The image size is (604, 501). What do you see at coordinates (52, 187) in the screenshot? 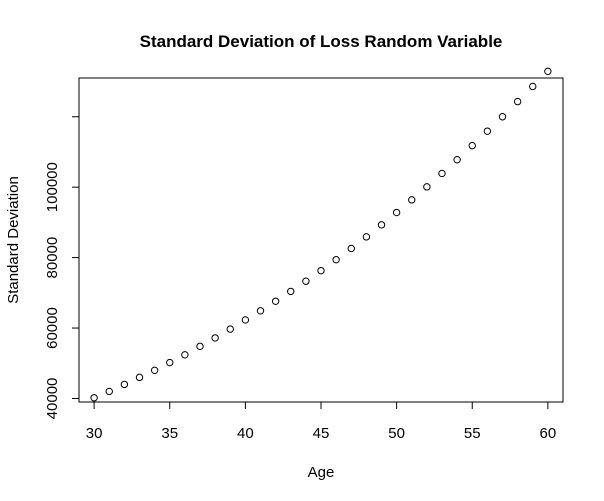
I see `y-tick-label: 100000` at bounding box center [52, 187].